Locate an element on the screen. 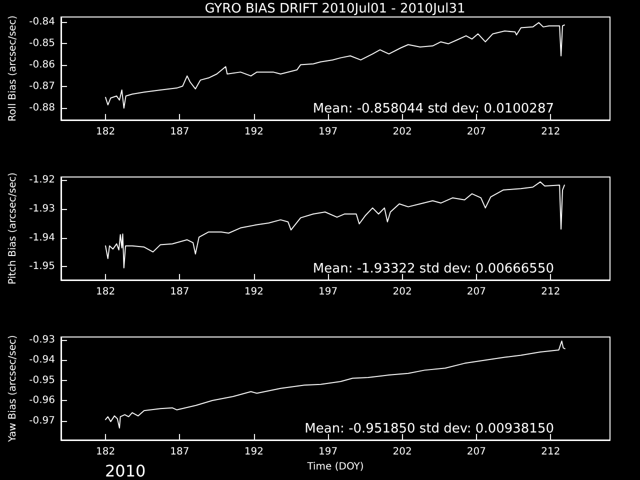  y-tick-label: -1.93 is located at coordinates (42, 208).